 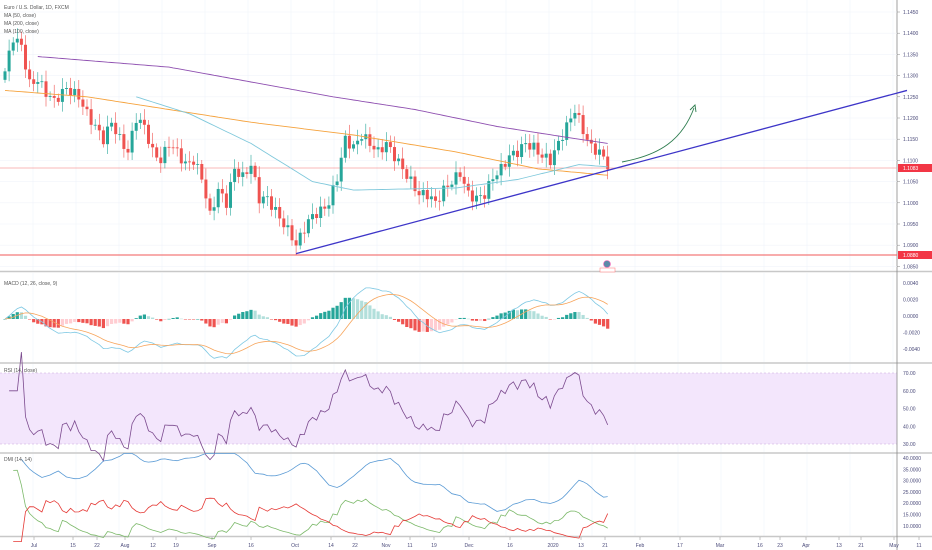 What do you see at coordinates (21, 371) in the screenshot?
I see `rsi-legend: RSI (14, close)` at bounding box center [21, 371].